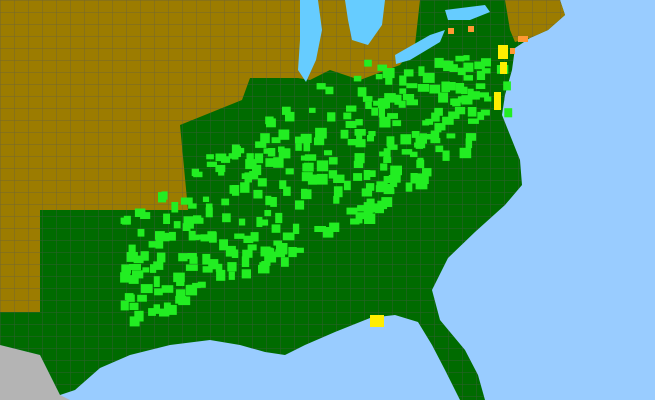  What do you see at coordinates (451, 31) in the screenshot?
I see `county-orange` at bounding box center [451, 31].